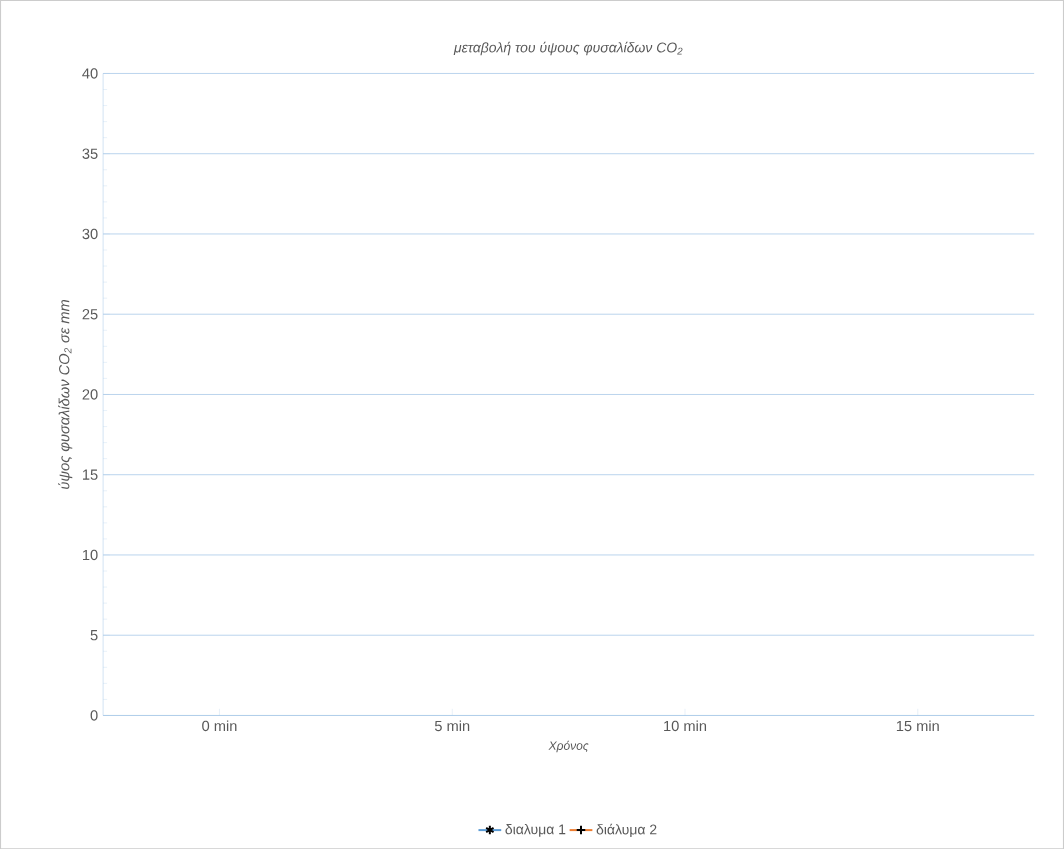  I want to click on y-tick-label: 0, so click(94, 715).